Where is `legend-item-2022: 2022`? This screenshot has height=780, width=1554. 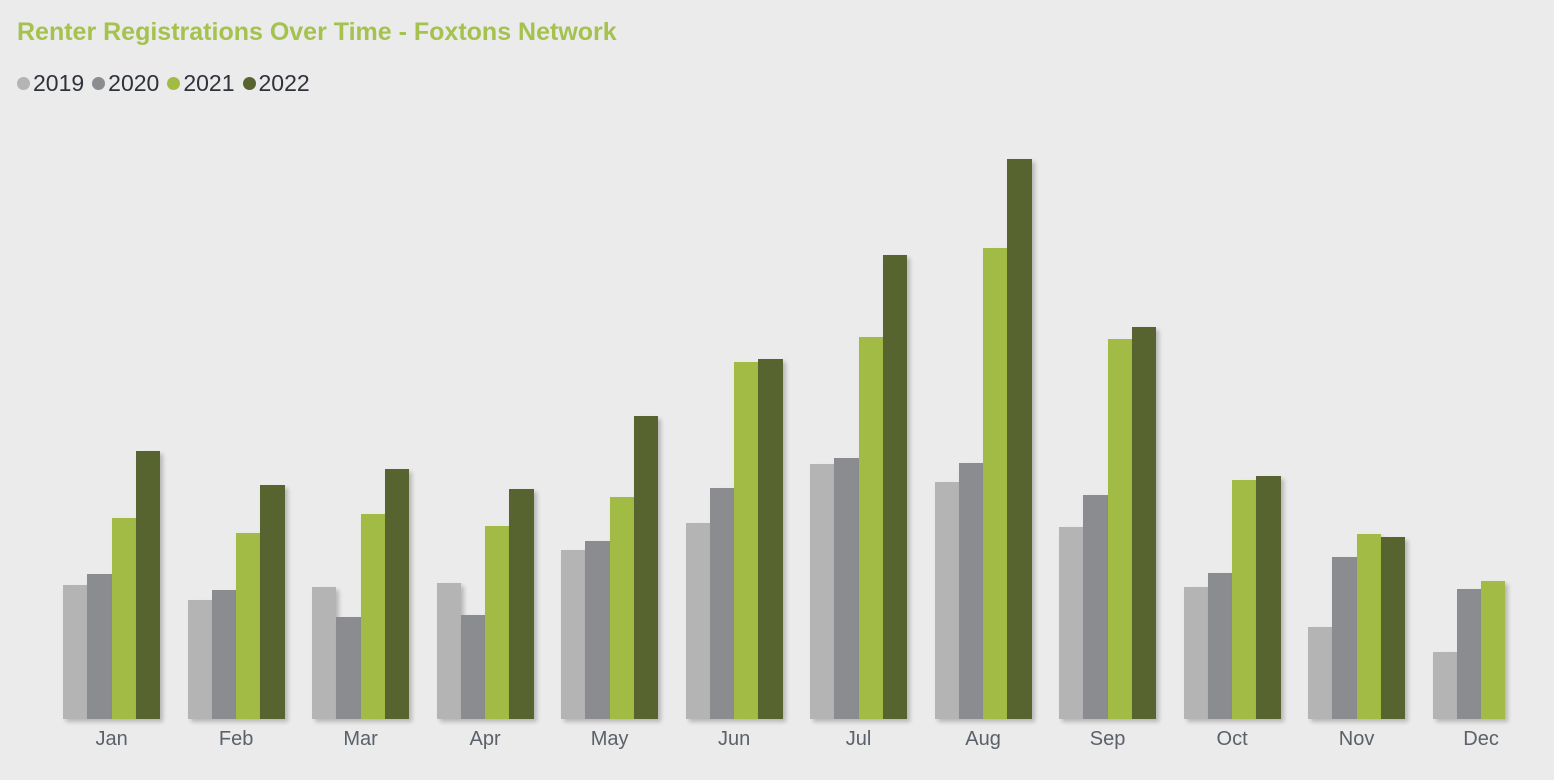 legend-item-2022: 2022 is located at coordinates (276, 83).